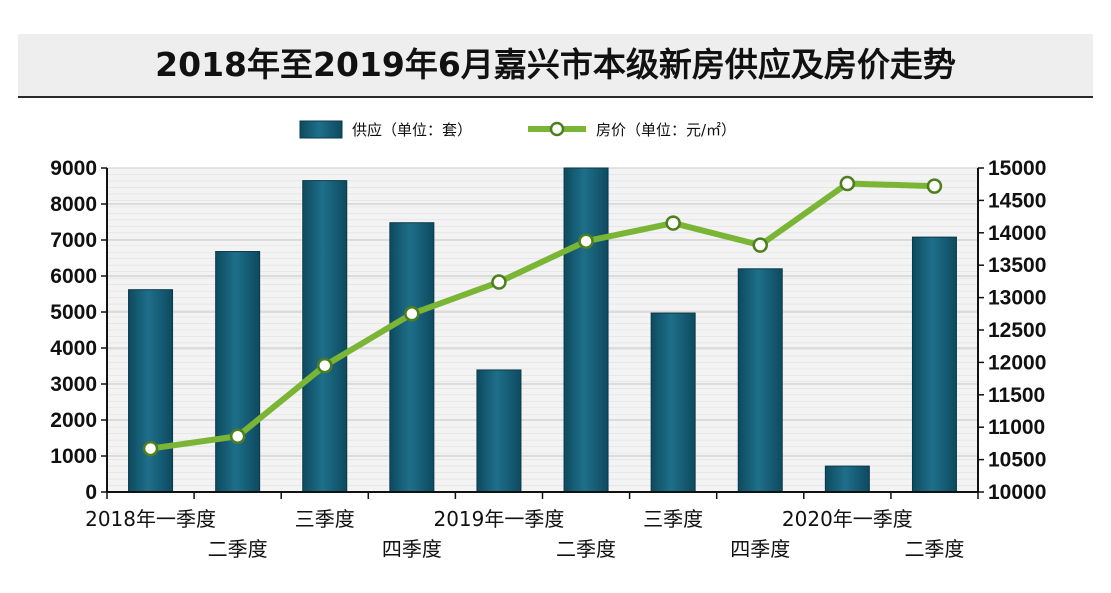 Image resolution: width=1111 pixels, height=593 pixels. What do you see at coordinates (1016, 427) in the screenshot?
I see `right-tick-label: 11000` at bounding box center [1016, 427].